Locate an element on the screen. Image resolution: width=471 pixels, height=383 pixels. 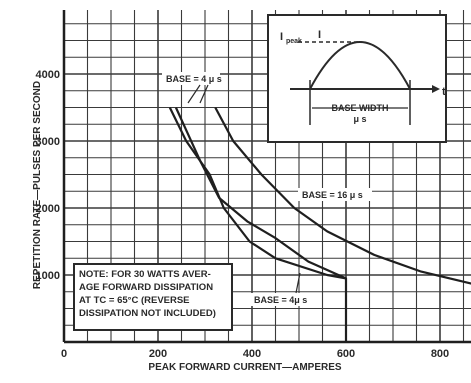
inset-base-width-label: BASE WIDTH is located at coordinates (360, 108).